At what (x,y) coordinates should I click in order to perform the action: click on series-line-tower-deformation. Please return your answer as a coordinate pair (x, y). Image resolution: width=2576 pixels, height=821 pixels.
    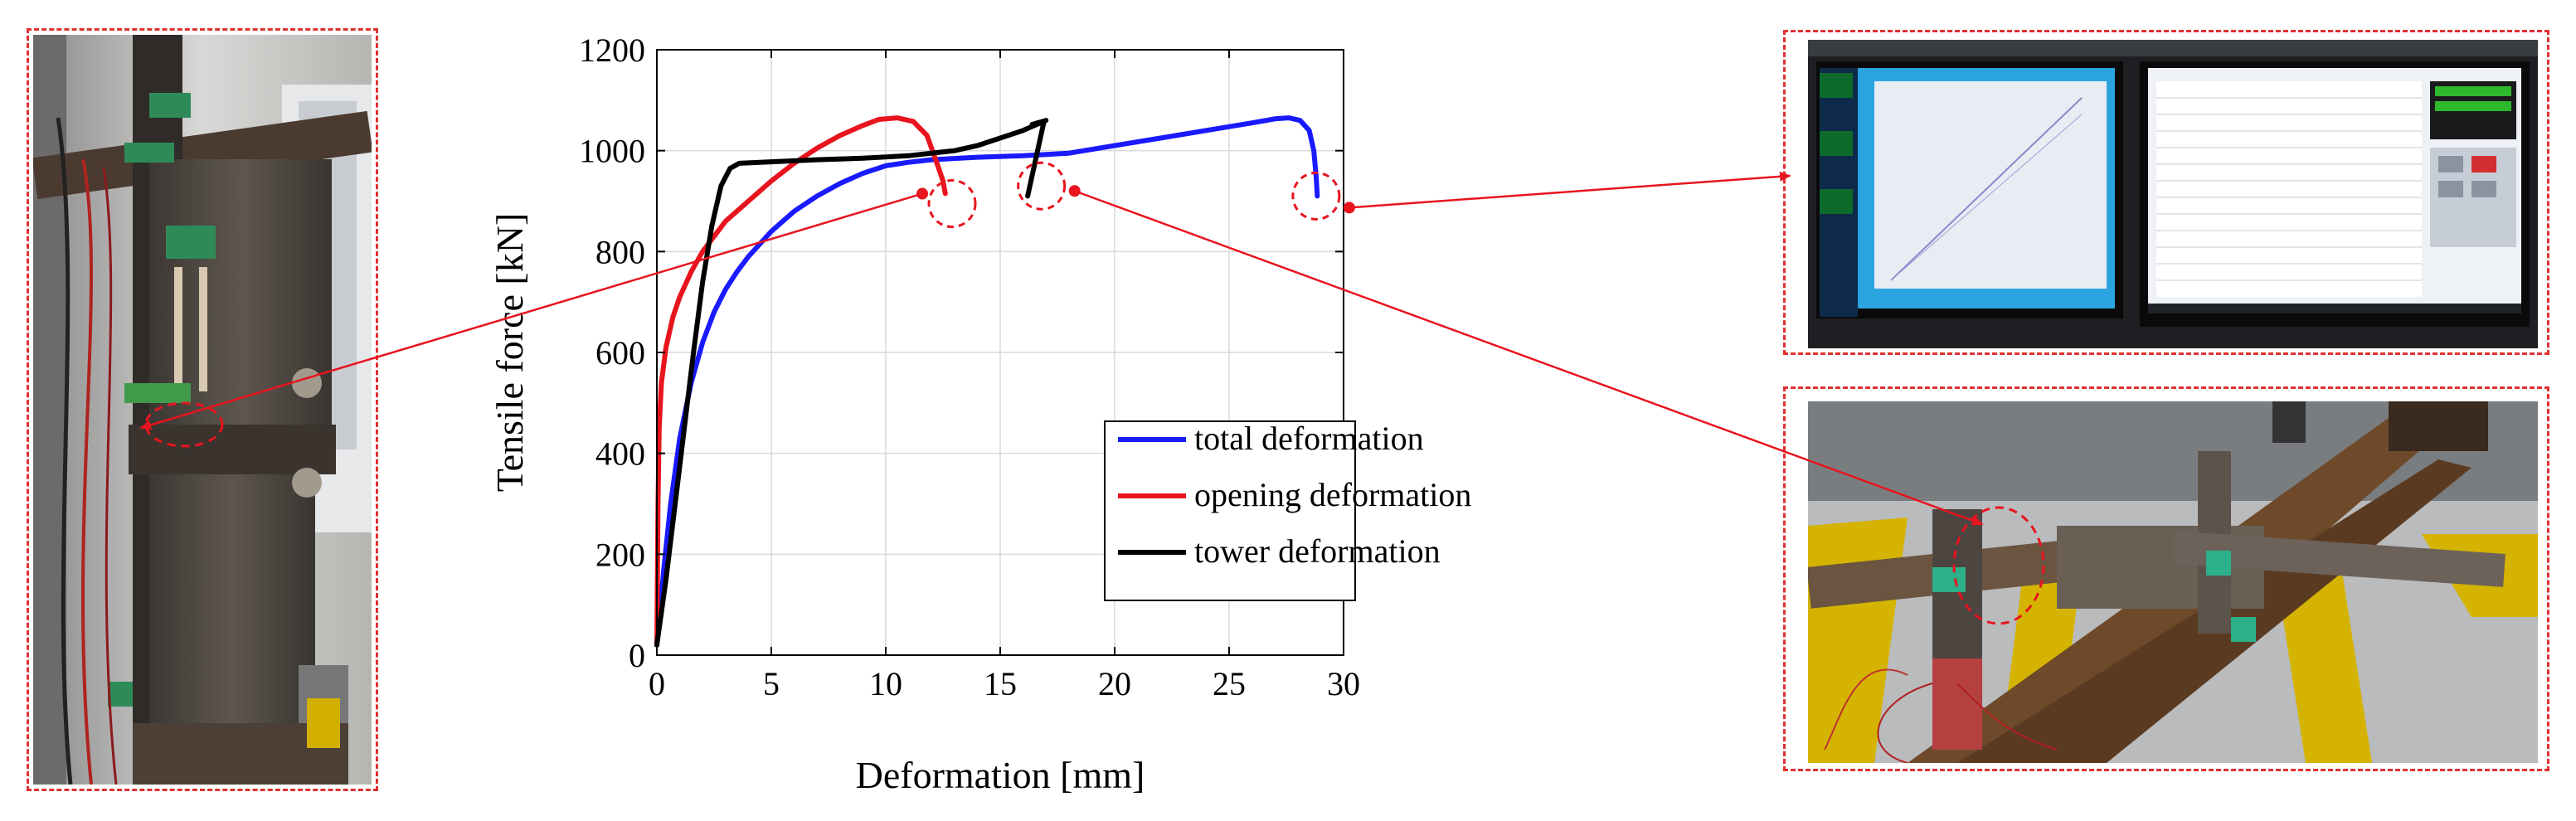
    Looking at the image, I should click on (852, 383).